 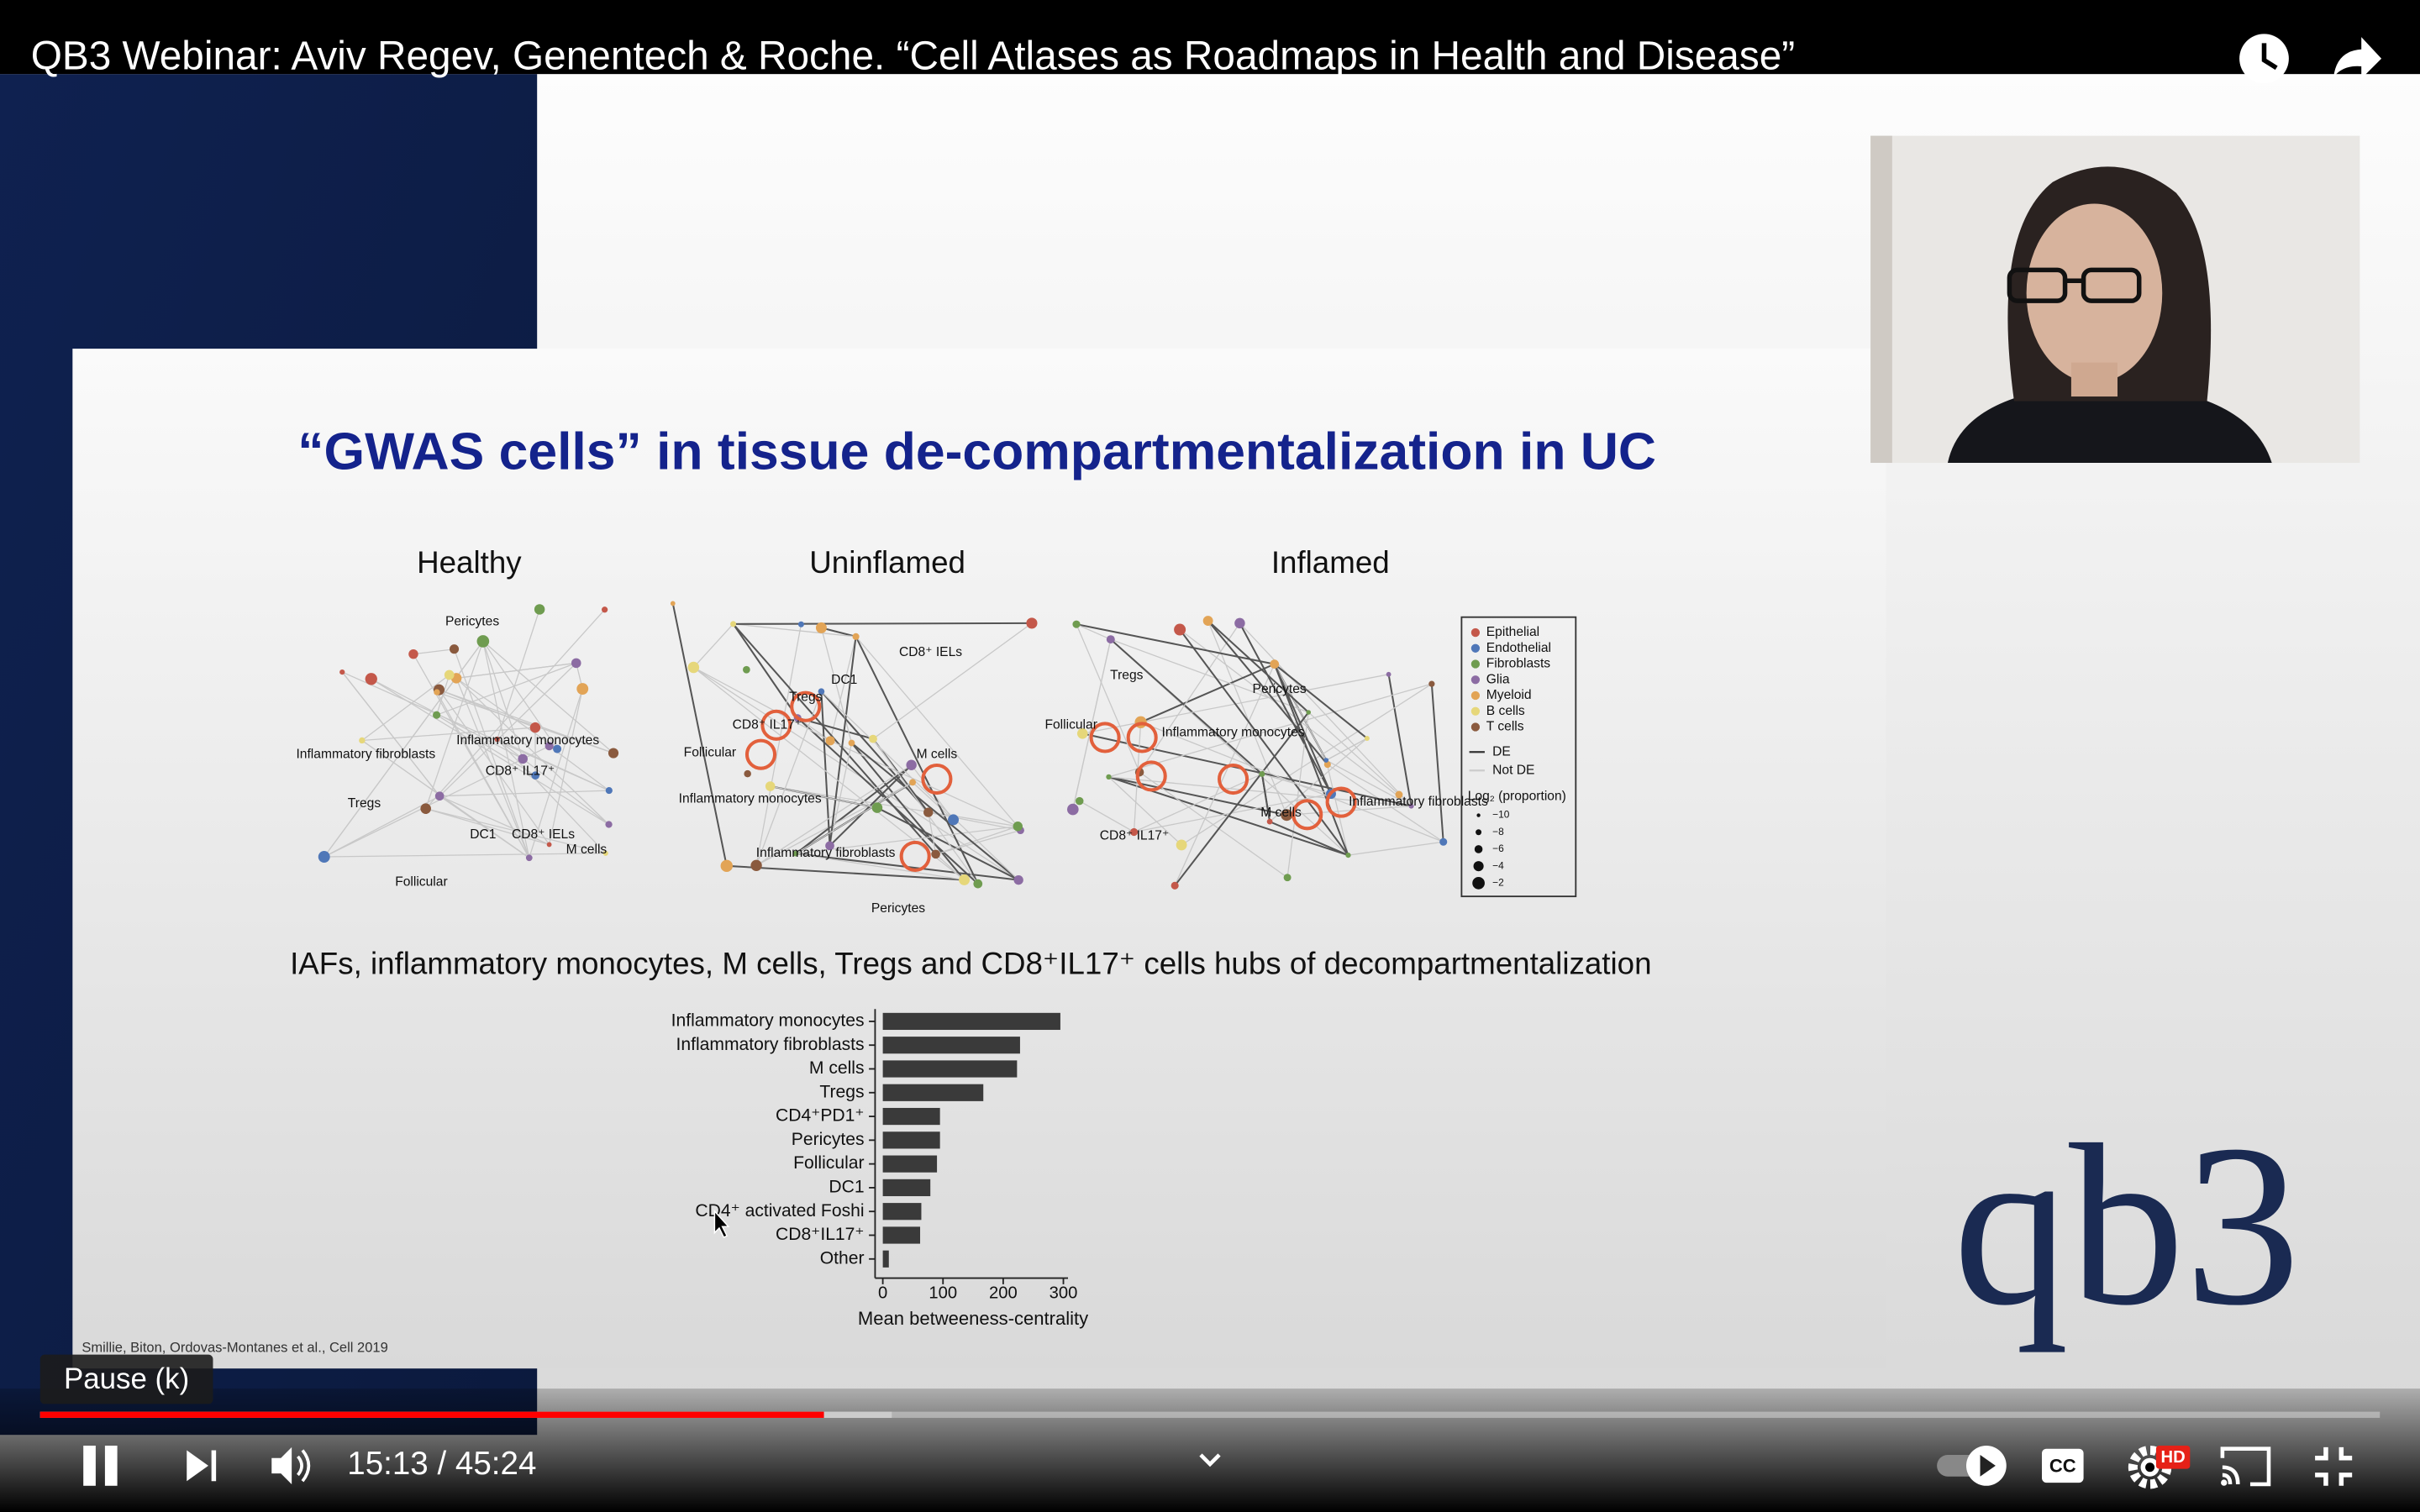 I want to click on chevron, so click(x=1210, y=1460).